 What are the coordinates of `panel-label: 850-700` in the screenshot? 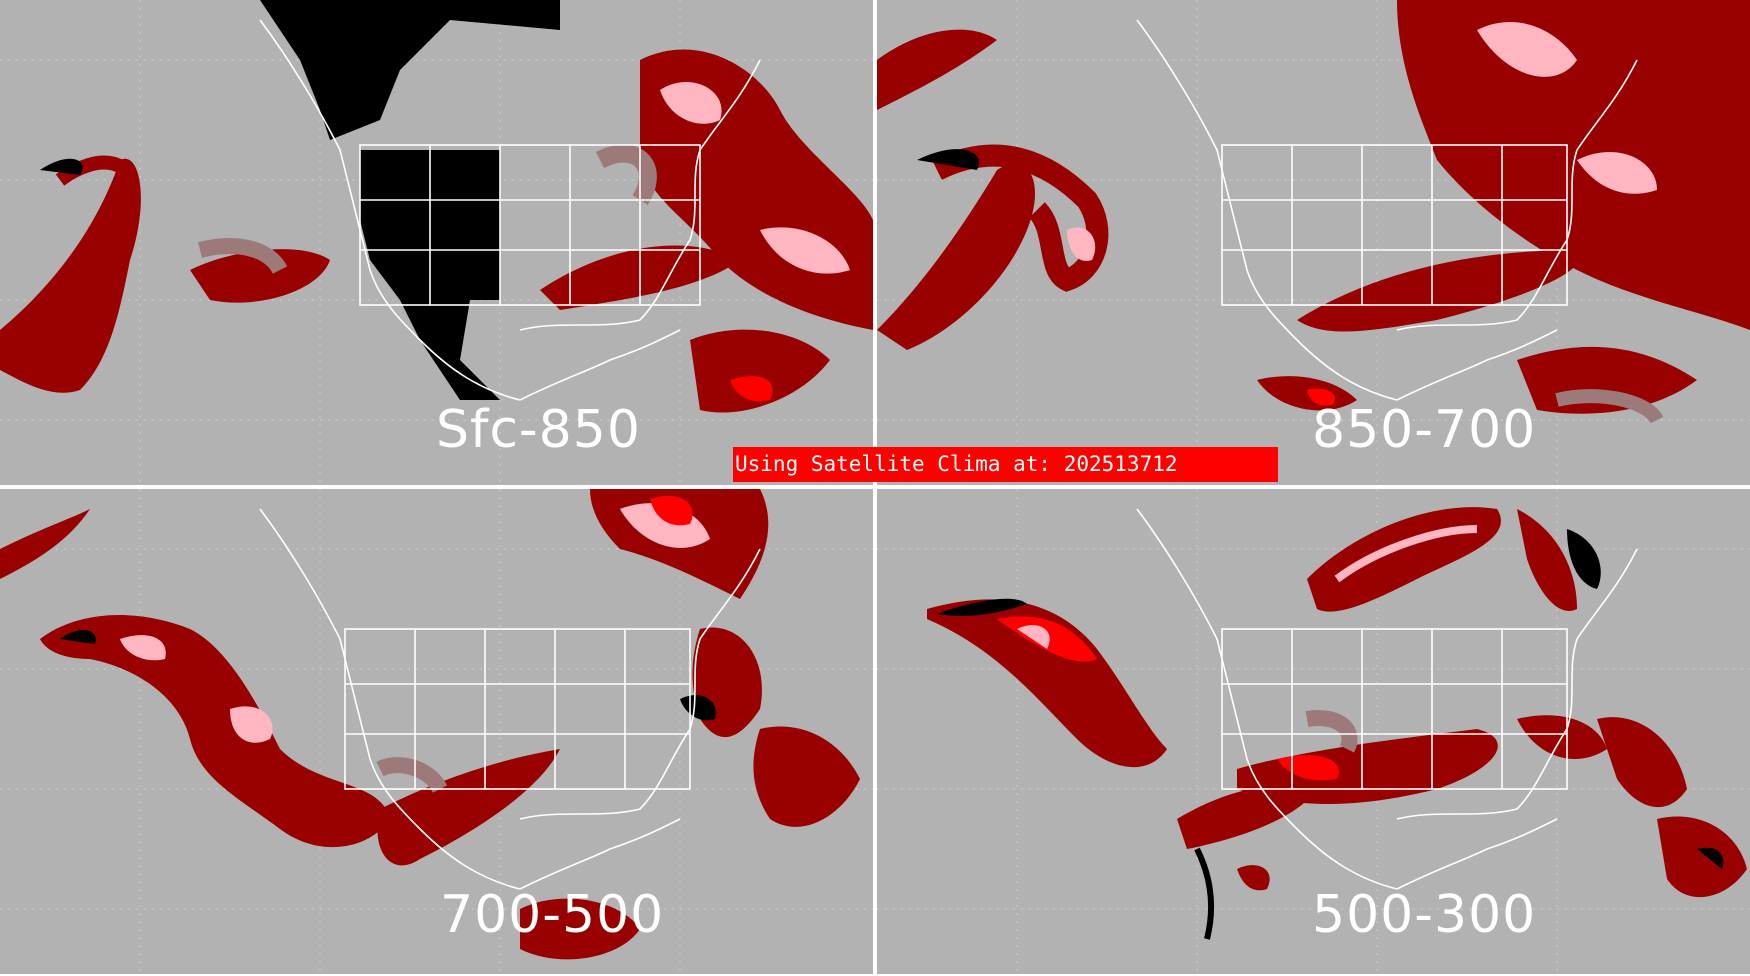 It's located at (1424, 430).